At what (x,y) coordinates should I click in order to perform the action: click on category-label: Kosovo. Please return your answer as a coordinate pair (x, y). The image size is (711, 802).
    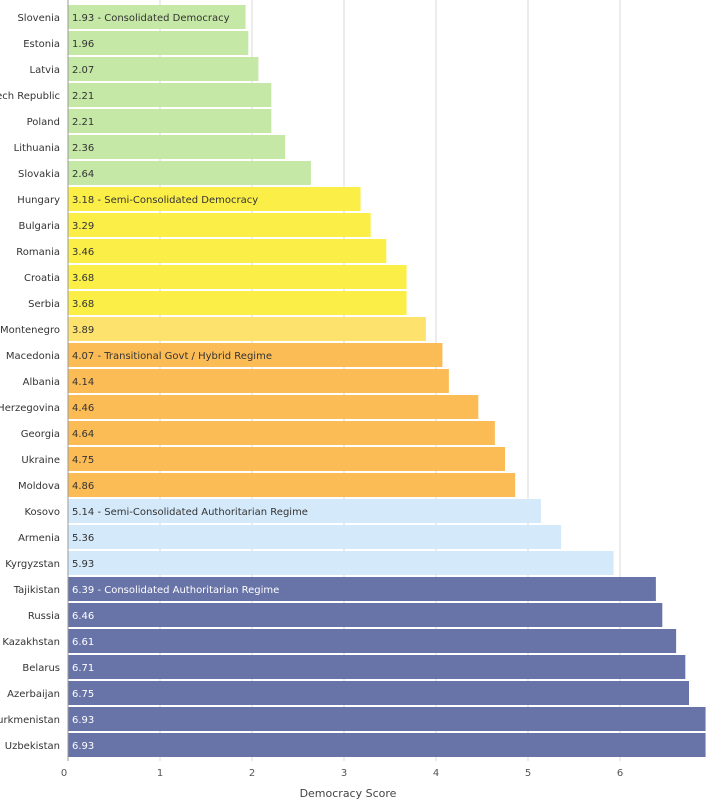
    Looking at the image, I should click on (42, 512).